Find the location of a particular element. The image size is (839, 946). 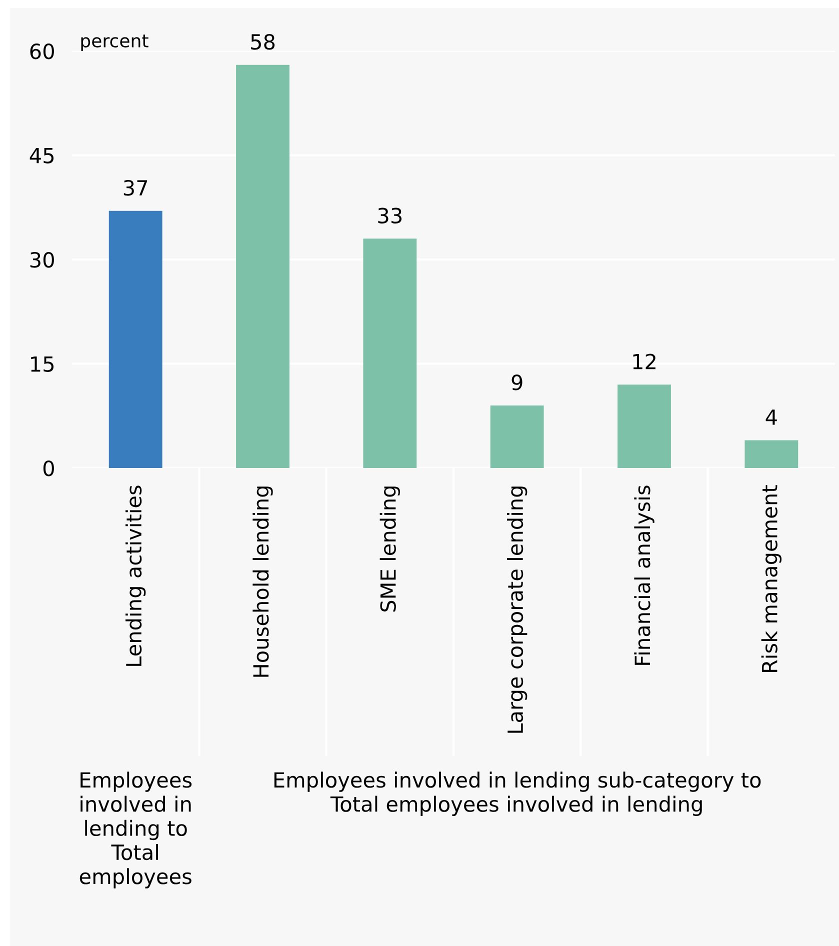

data-label: 9 is located at coordinates (517, 382).